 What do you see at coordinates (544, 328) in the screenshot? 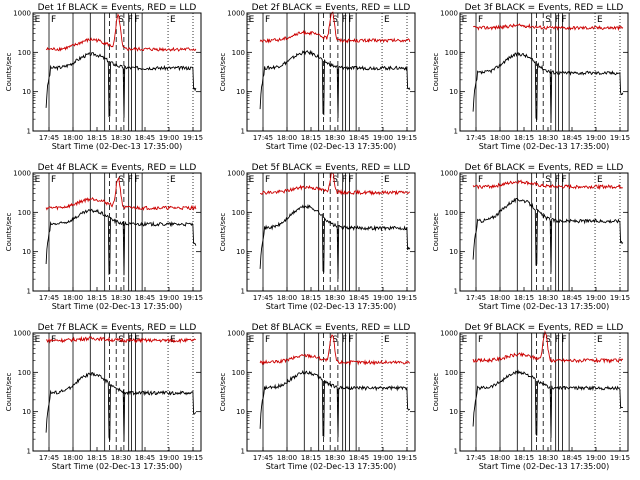
I see `panel-title: Det 9f BLACK = Events, RED = LLD` at bounding box center [544, 328].